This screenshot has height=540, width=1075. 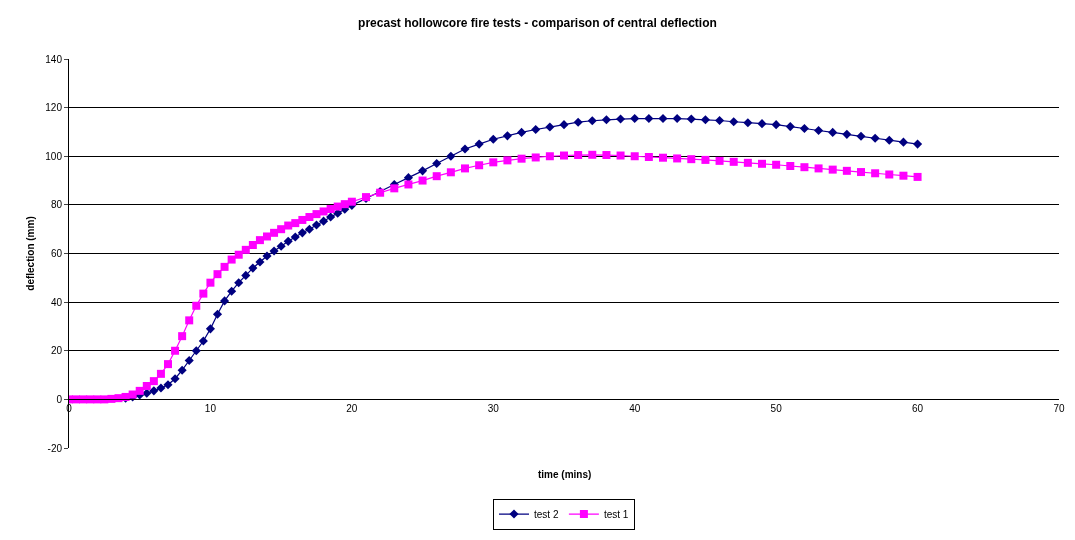 I want to click on x-tick-label: 20, so click(x=352, y=409).